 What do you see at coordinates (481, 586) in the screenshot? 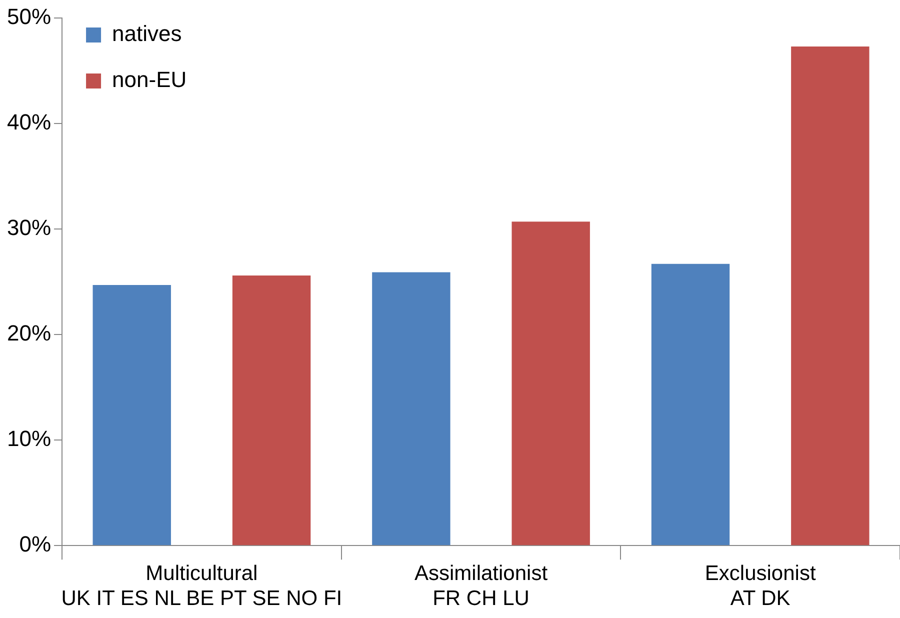
I see `x-tick-label: Assimilationist FR CH LU` at bounding box center [481, 586].